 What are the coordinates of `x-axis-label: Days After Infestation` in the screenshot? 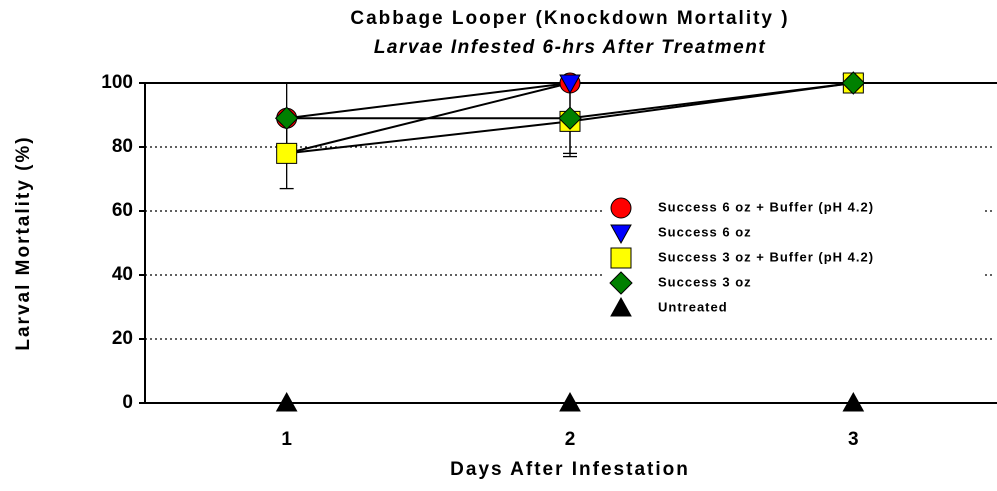 It's located at (570, 469).